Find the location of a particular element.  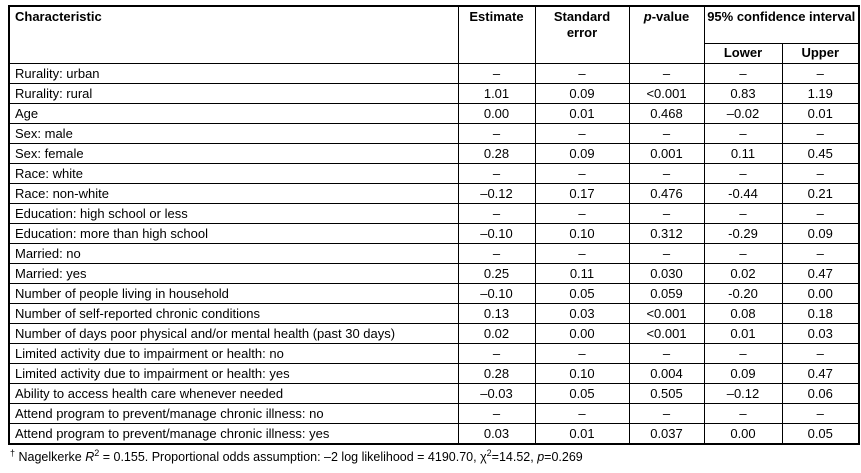

standard-error-cell: 0.09 is located at coordinates (582, 93).